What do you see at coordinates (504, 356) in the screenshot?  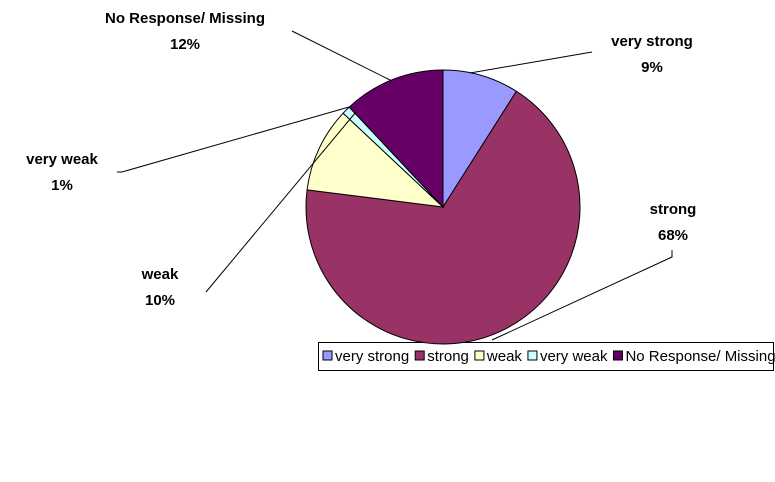 I see `legend-label: weak` at bounding box center [504, 356].